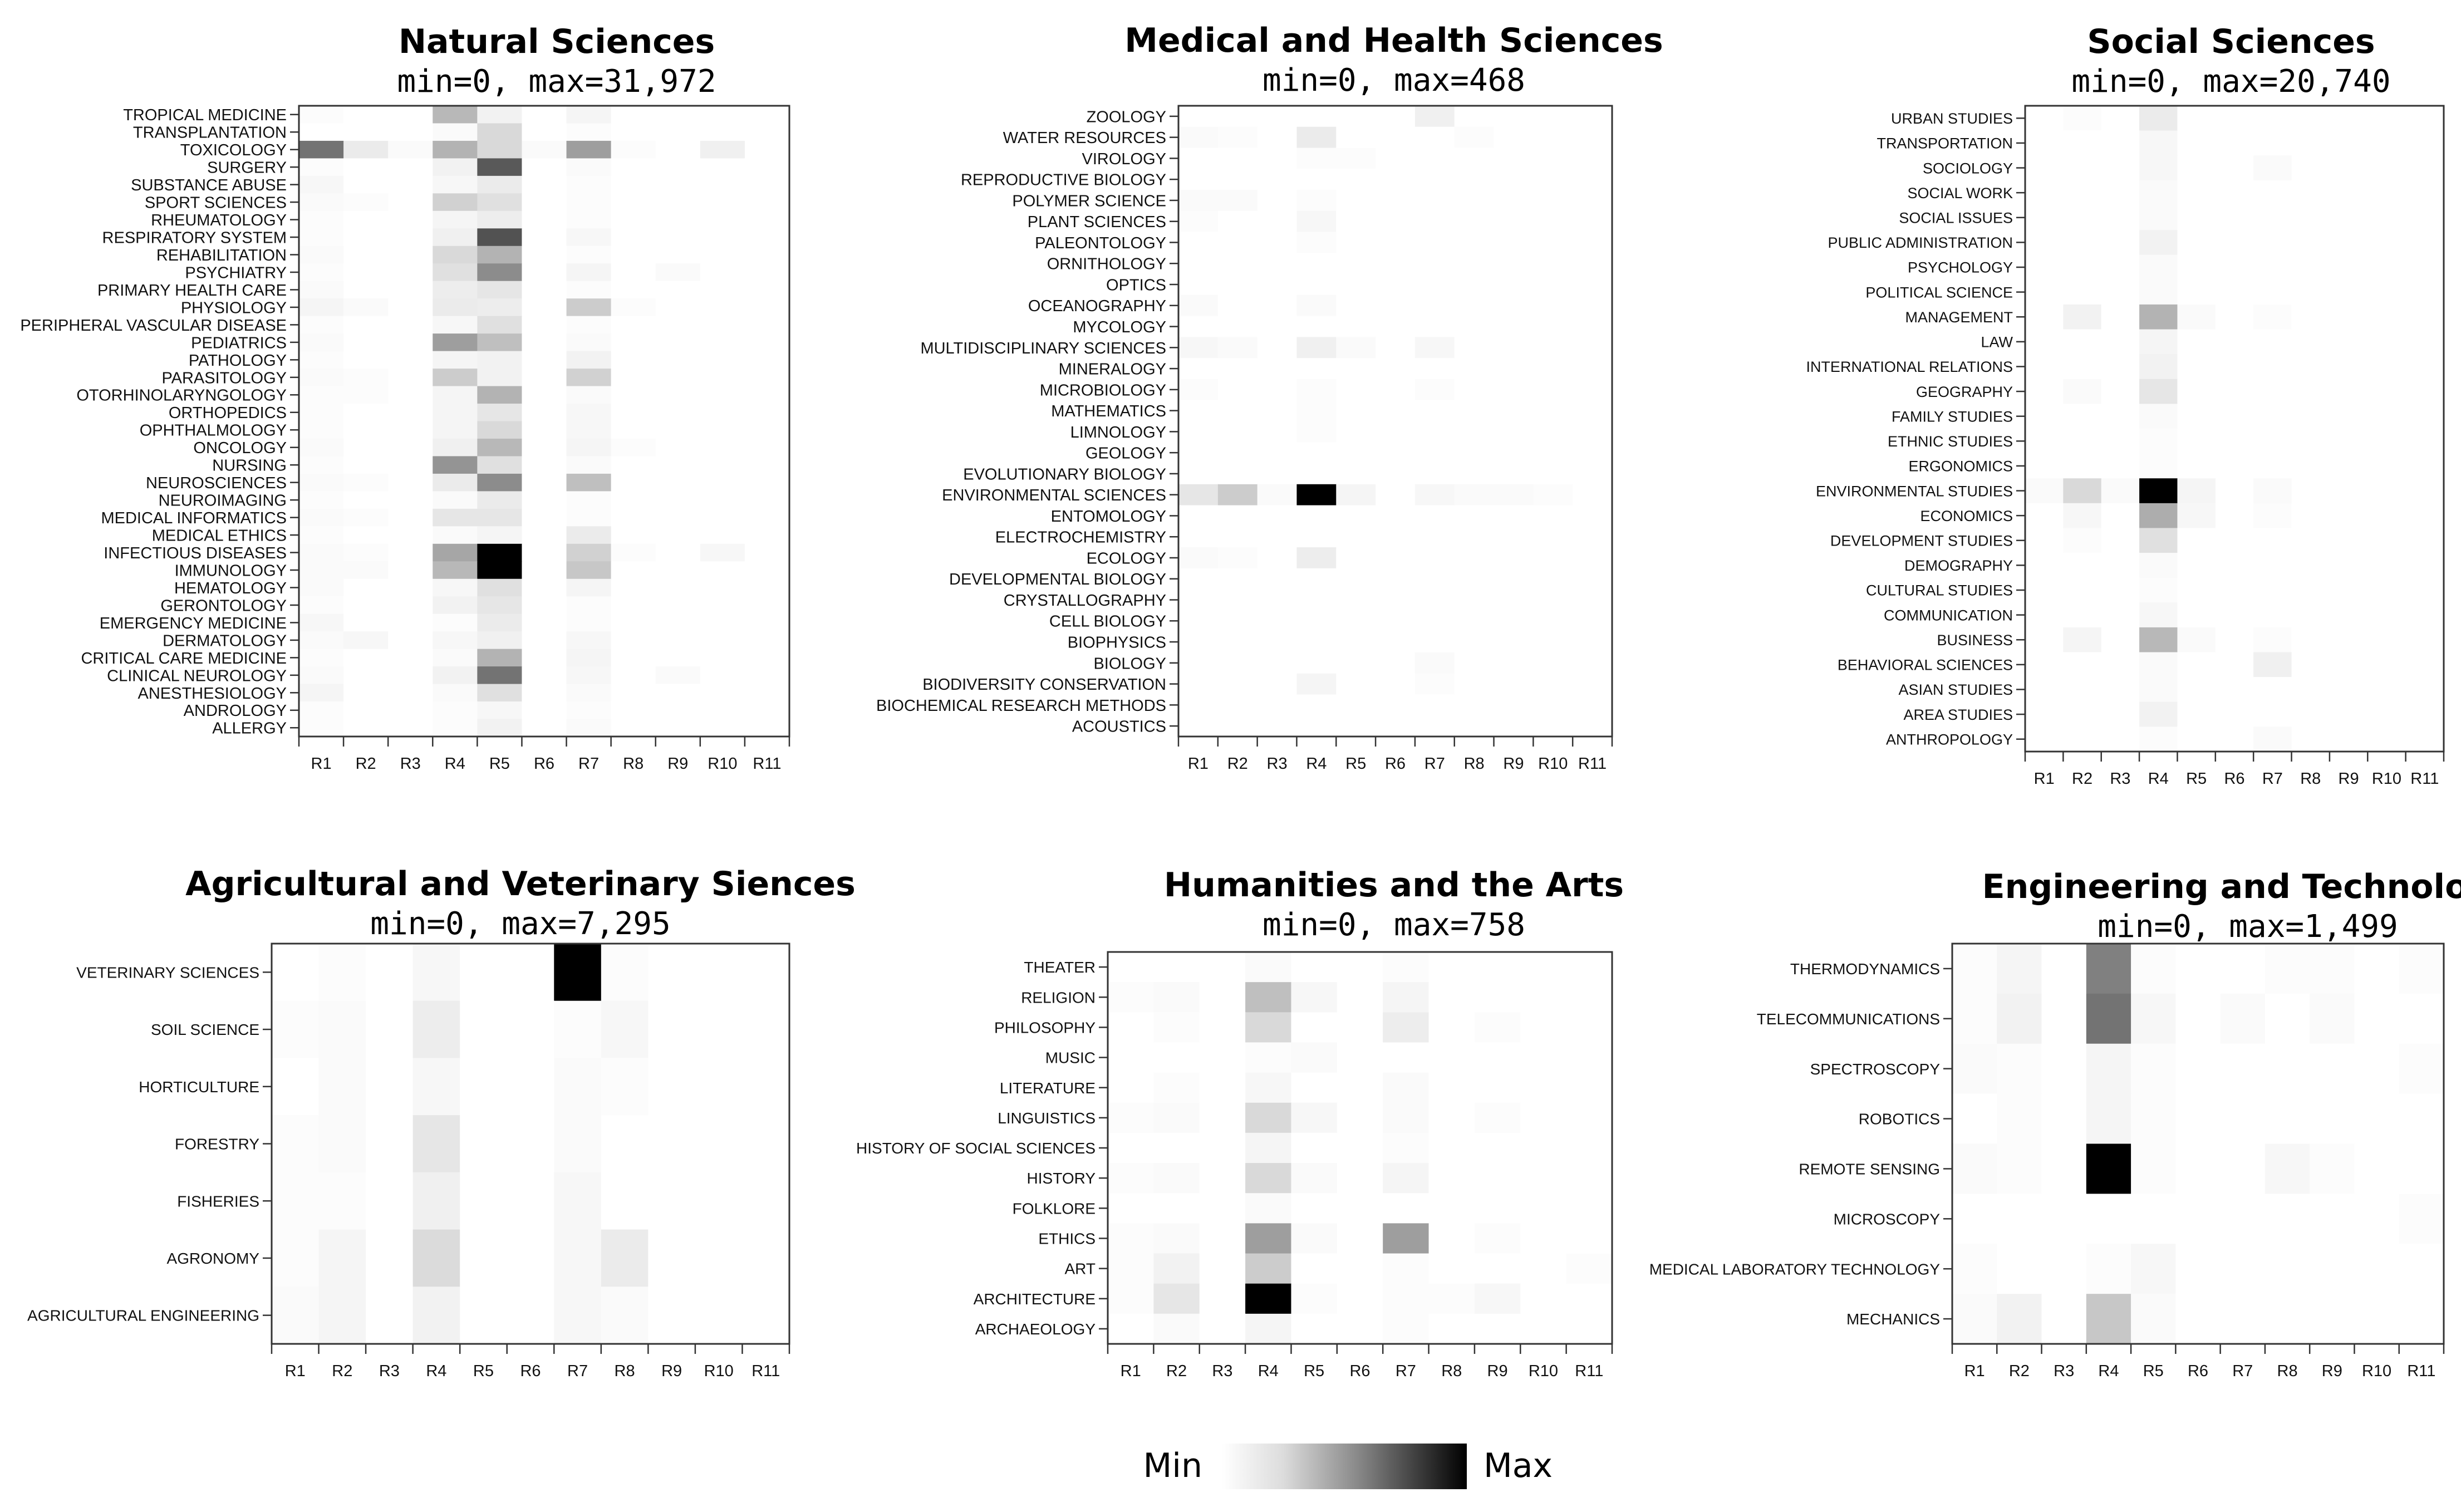 The image size is (2461, 1512). Describe the element at coordinates (1887, 1219) in the screenshot. I see `row-label: MICROSCOPY` at that location.